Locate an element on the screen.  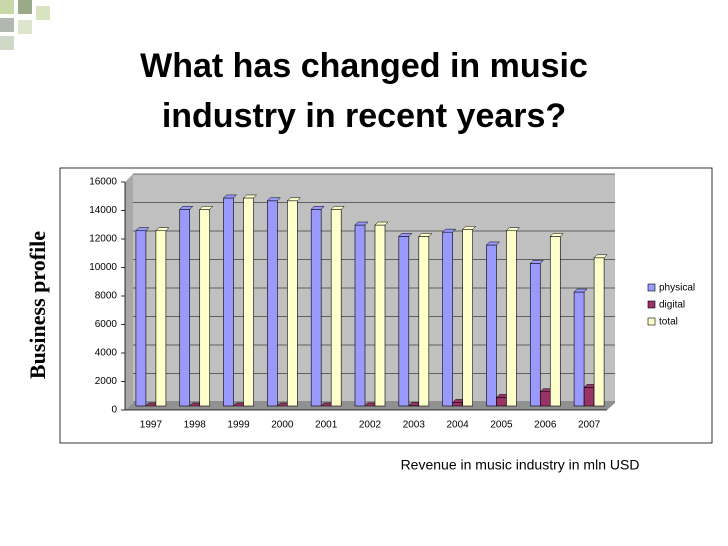
y-tick-label: 10000 is located at coordinates (103, 267).